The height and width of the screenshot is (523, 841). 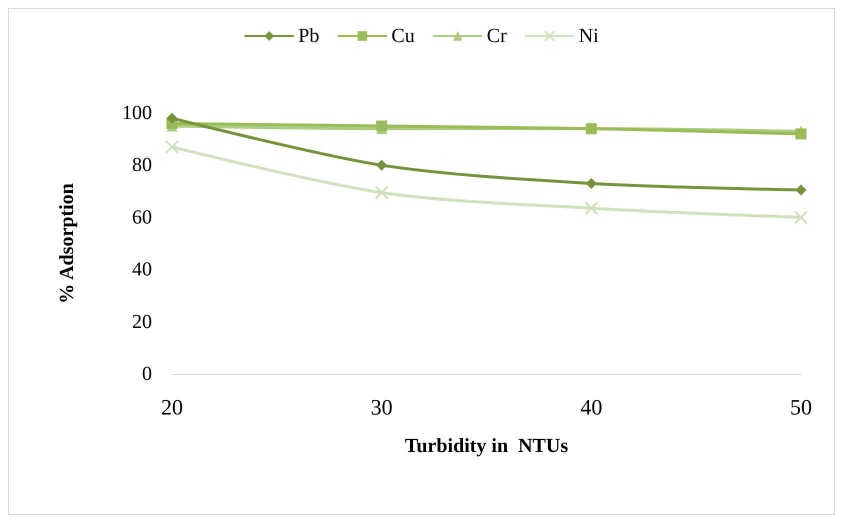 I want to click on x-tick-label: 30, so click(x=381, y=407).